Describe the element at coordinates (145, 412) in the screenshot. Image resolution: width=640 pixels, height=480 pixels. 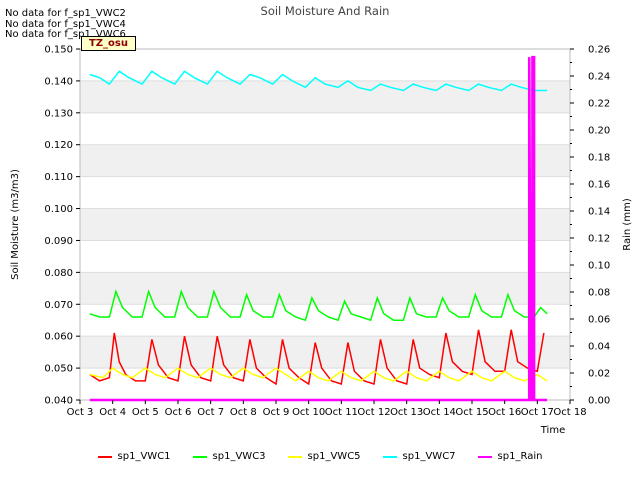
I see `x-tick-label: Oct 5` at that location.